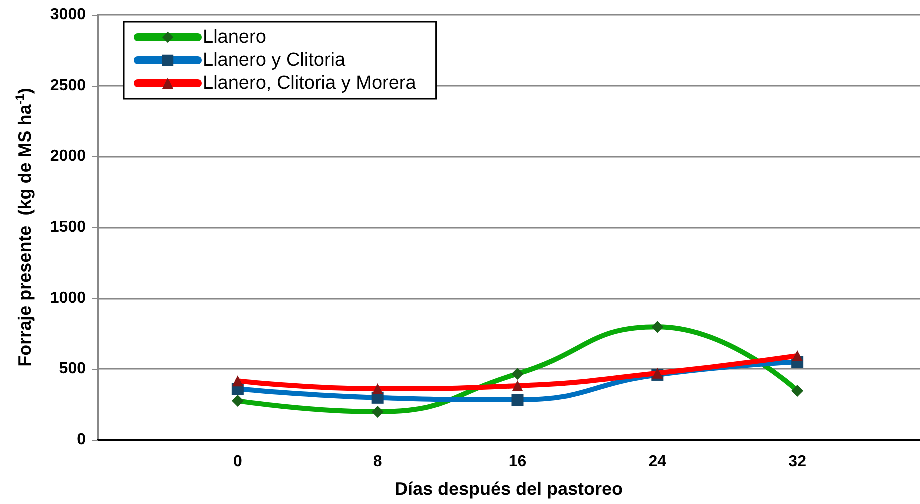  Describe the element at coordinates (68, 15) in the screenshot. I see `y-tick-label: 3000` at that location.